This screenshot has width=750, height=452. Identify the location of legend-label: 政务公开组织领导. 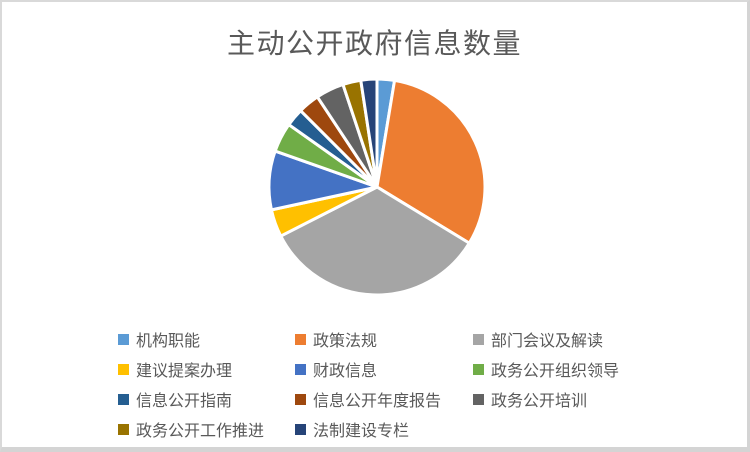
(555, 370).